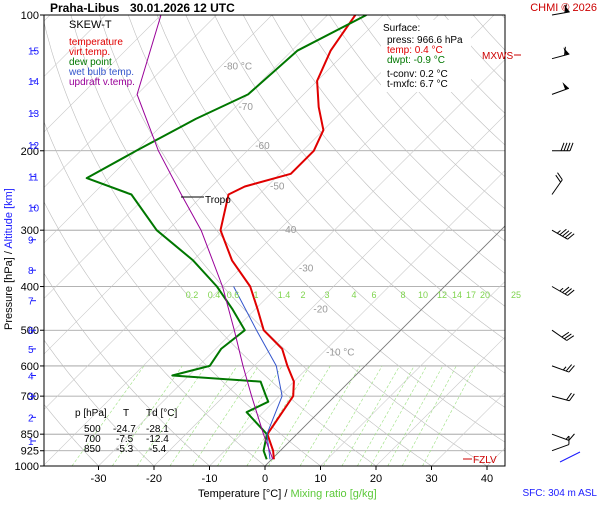  Describe the element at coordinates (31, 397) in the screenshot. I see `altitude-tick-label: 3` at that location.